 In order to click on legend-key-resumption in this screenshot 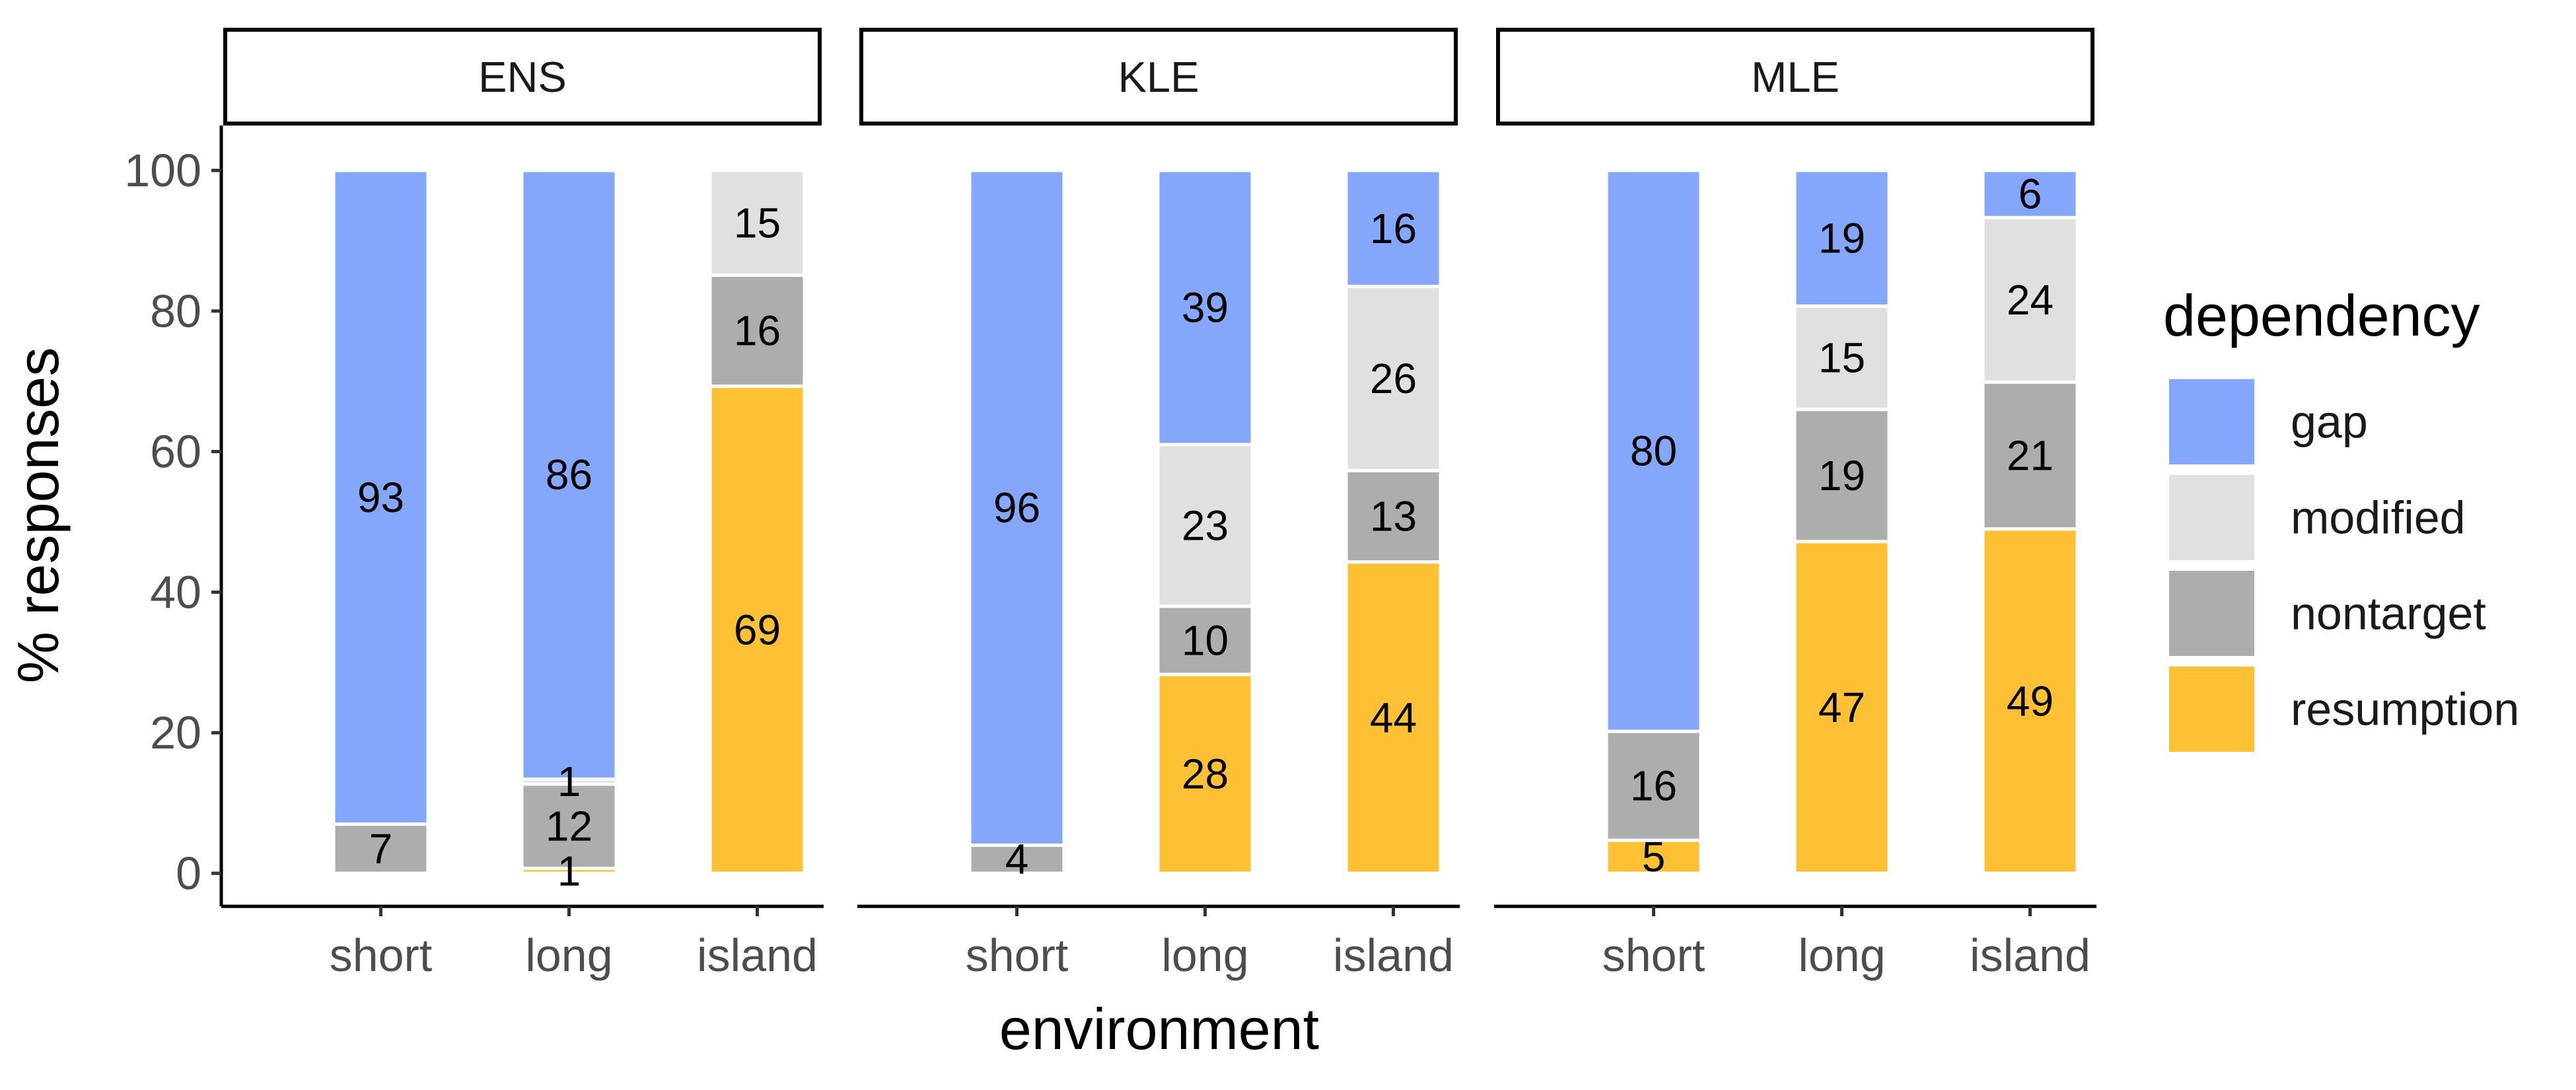, I will do `click(2211, 709)`.